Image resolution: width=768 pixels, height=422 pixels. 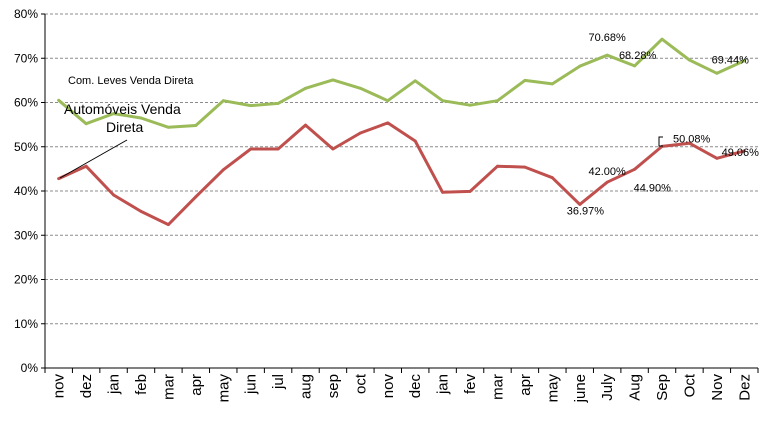 What do you see at coordinates (93, 159) in the screenshot?
I see `annotation-leader-line` at bounding box center [93, 159].